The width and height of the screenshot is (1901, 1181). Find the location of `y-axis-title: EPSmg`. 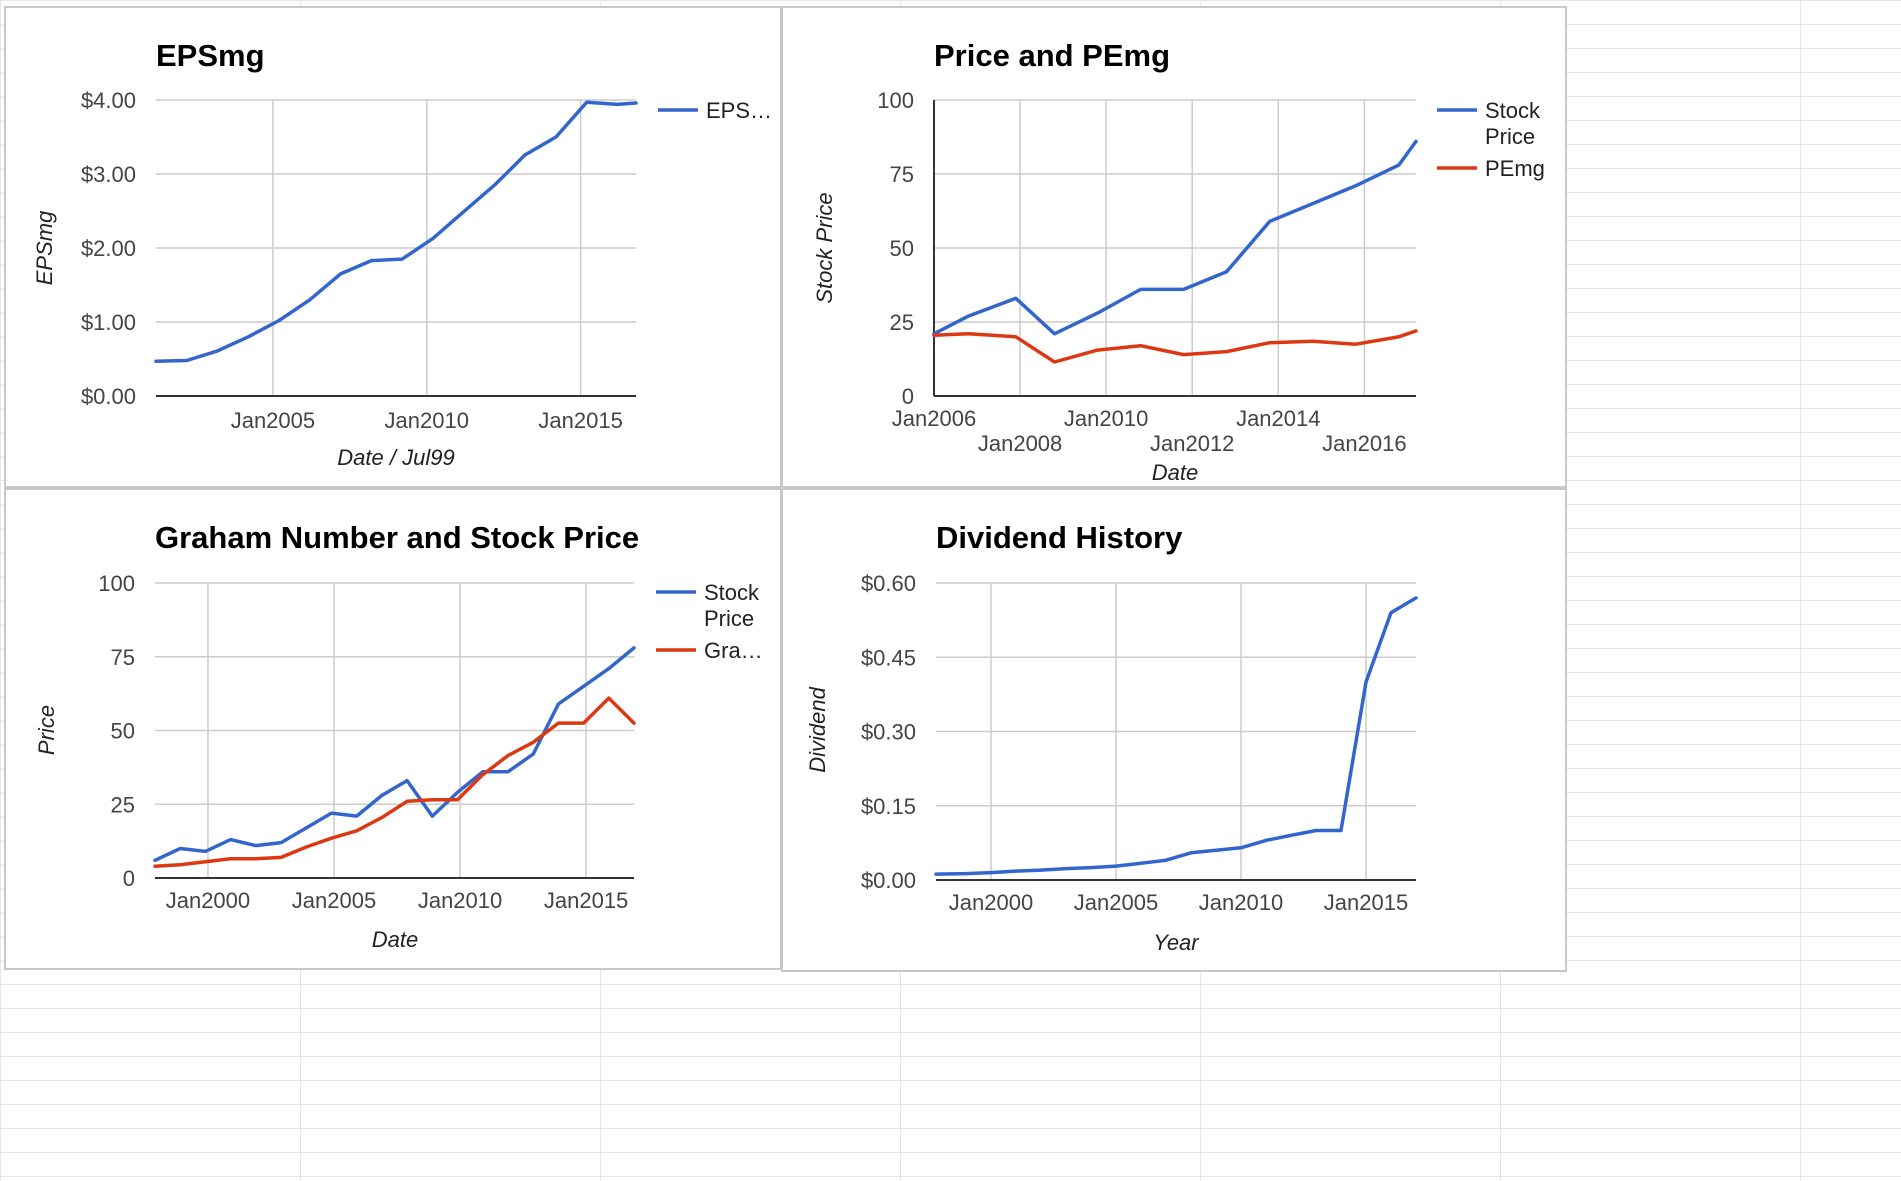

y-axis-title: EPSmg is located at coordinates (44, 247).